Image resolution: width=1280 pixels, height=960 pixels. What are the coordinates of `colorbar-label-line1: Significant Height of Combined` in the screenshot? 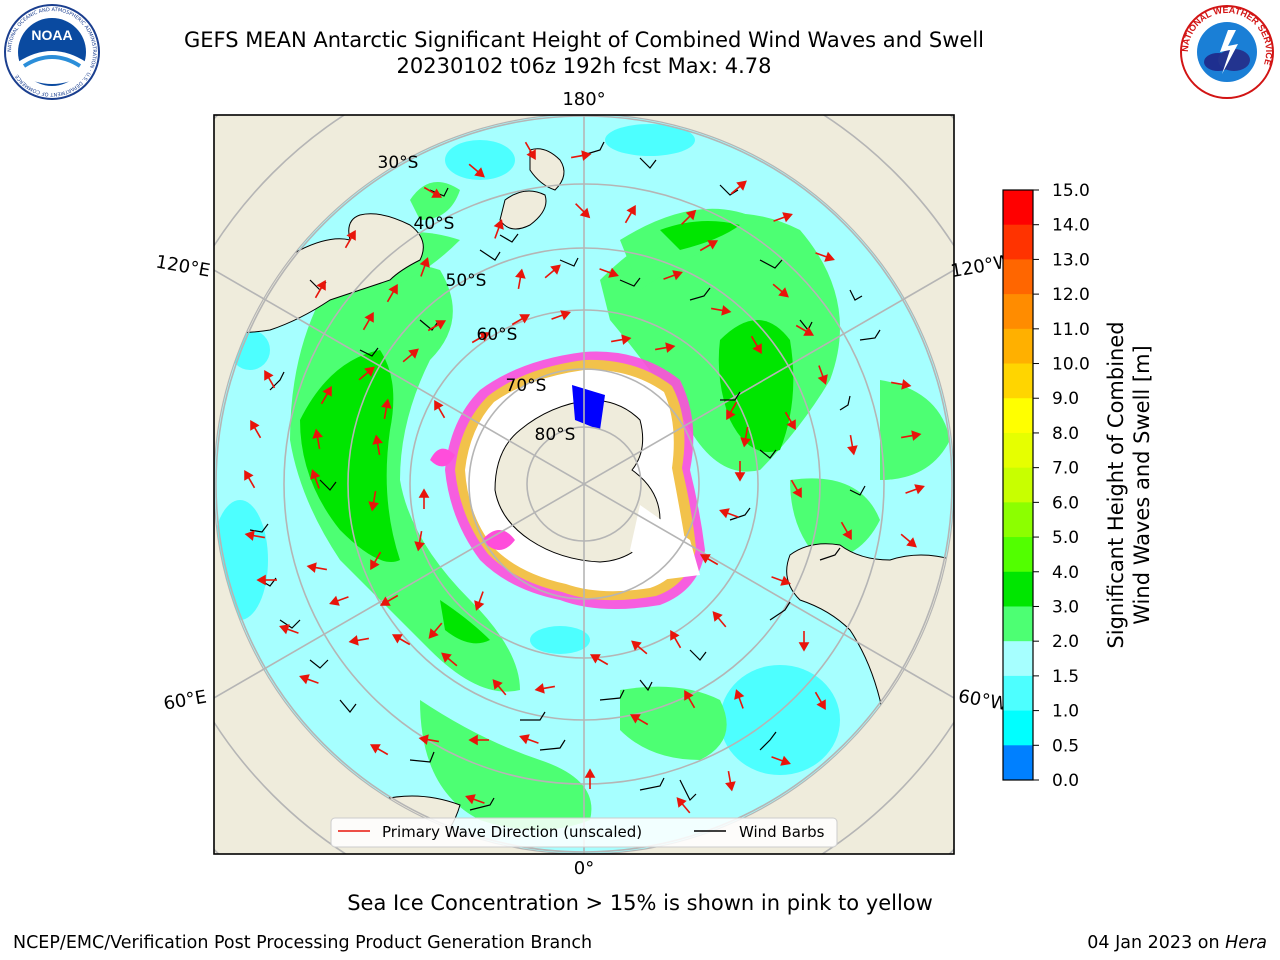 It's located at (1116, 484).